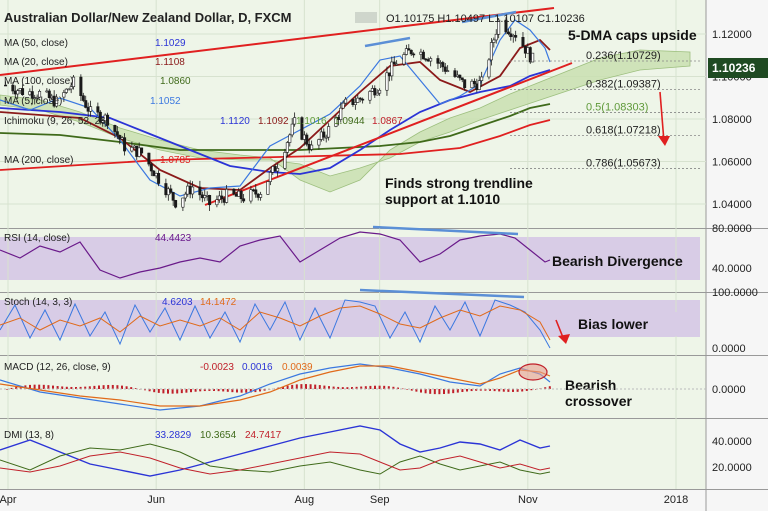  Describe the element at coordinates (623, 163) in the screenshot. I see `fib-label: 0.786(1.05673)` at that location.